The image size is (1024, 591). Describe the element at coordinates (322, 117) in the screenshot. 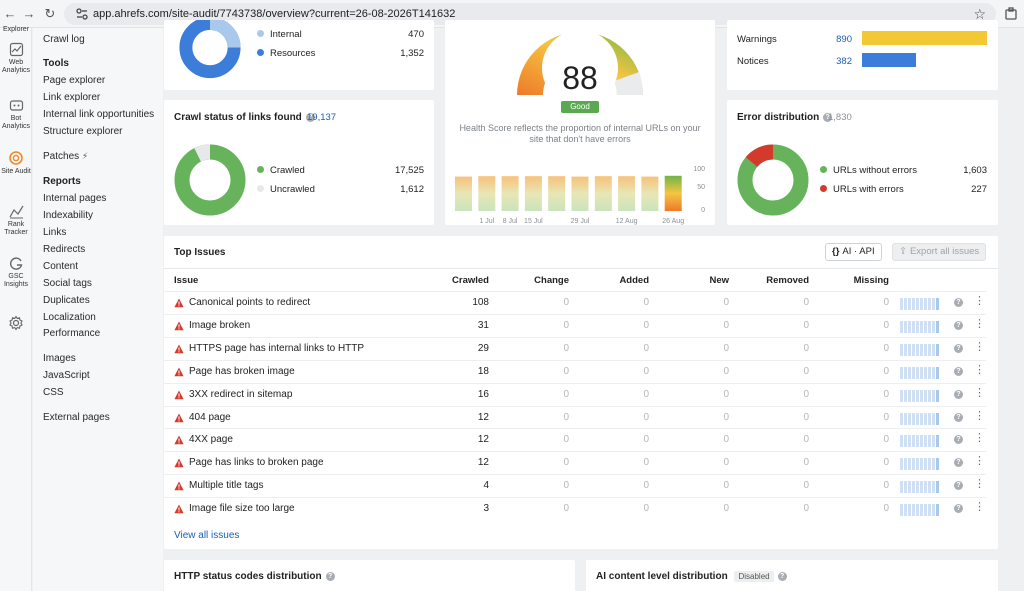

I see `crawl-status-total: 19,137` at that location.